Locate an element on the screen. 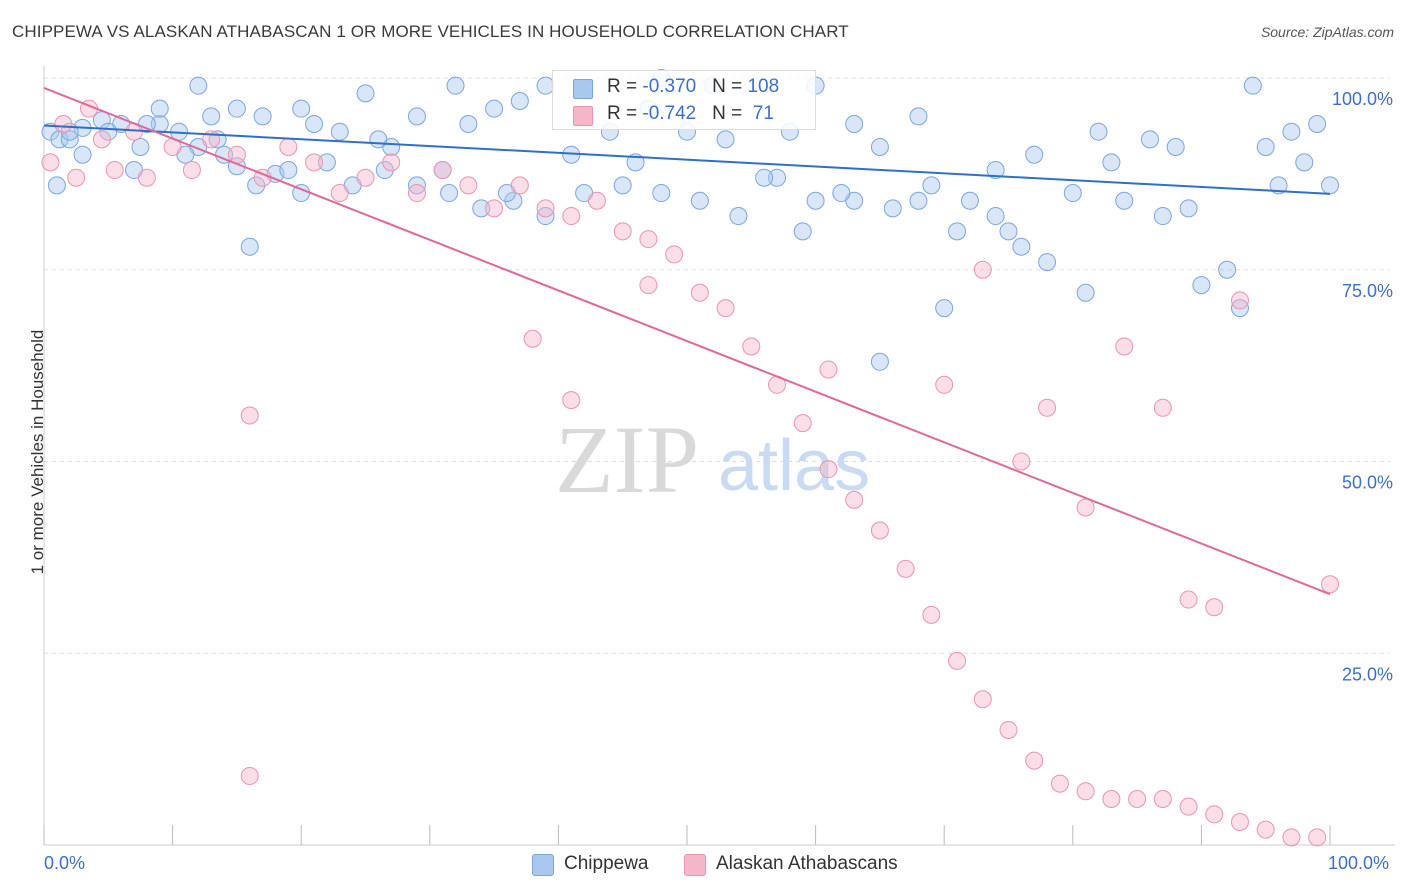 Image resolution: width=1406 pixels, height=892 pixels. trend-line-chippewa is located at coordinates (687, 159).